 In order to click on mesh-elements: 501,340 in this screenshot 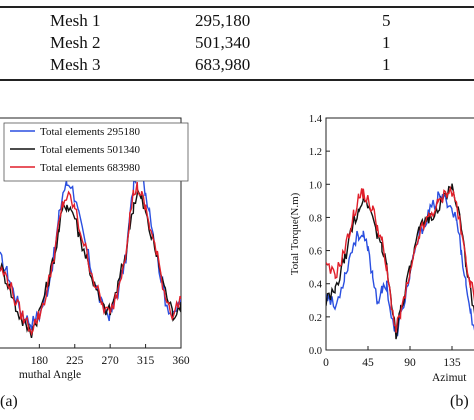, I will do `click(223, 42)`.